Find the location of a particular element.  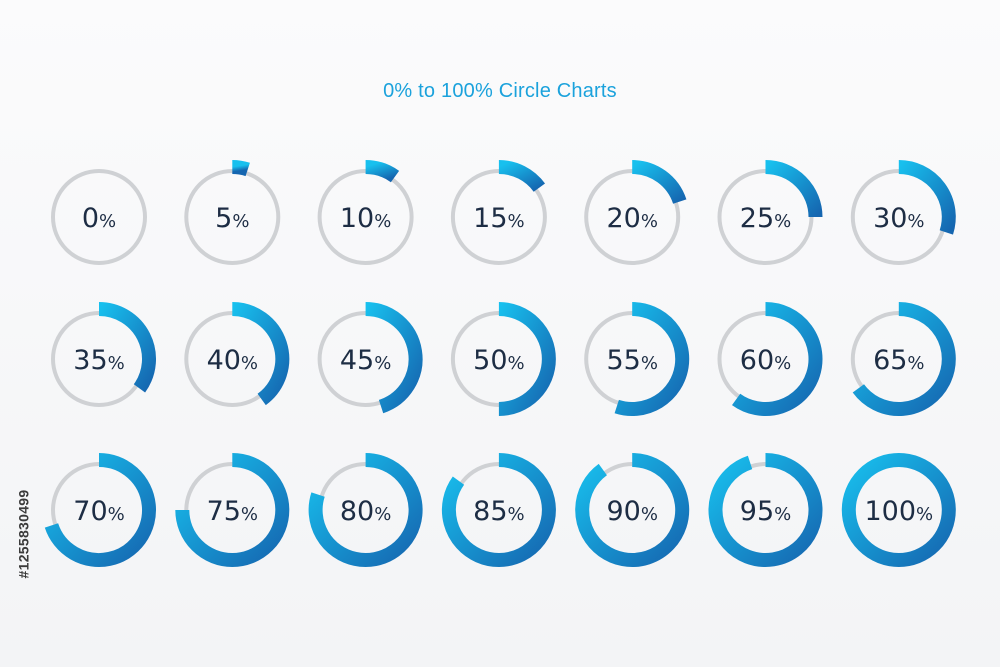

chart-value-label: 20% is located at coordinates (631, 218).